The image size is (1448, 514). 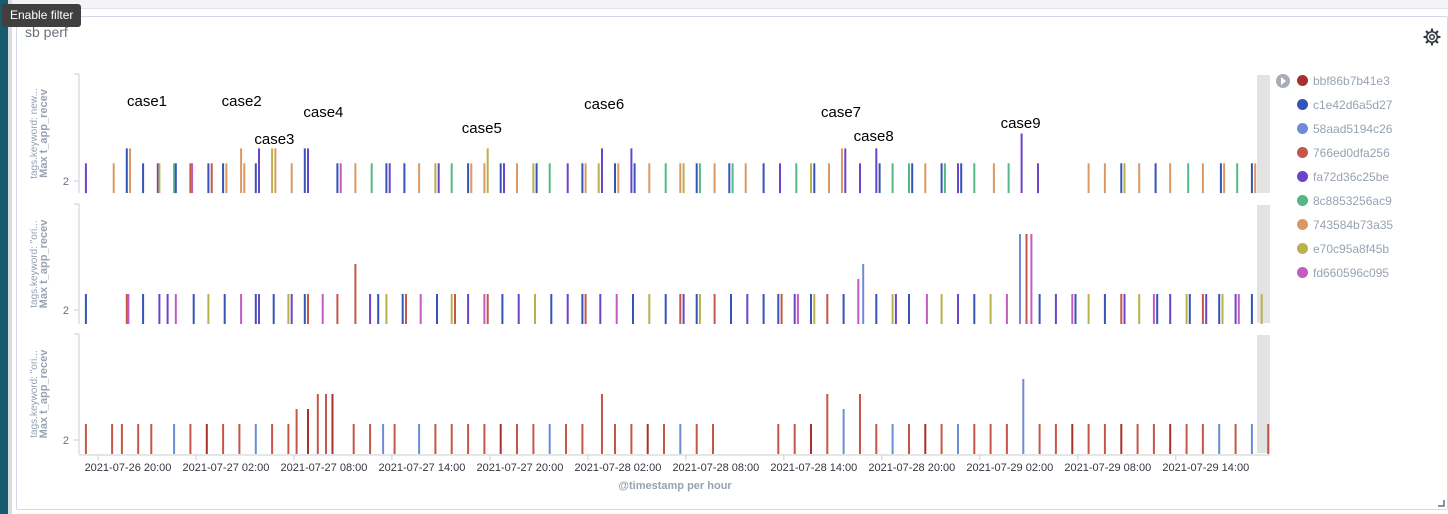 What do you see at coordinates (1351, 177) in the screenshot?
I see `legend-label: fa72d36c25be` at bounding box center [1351, 177].